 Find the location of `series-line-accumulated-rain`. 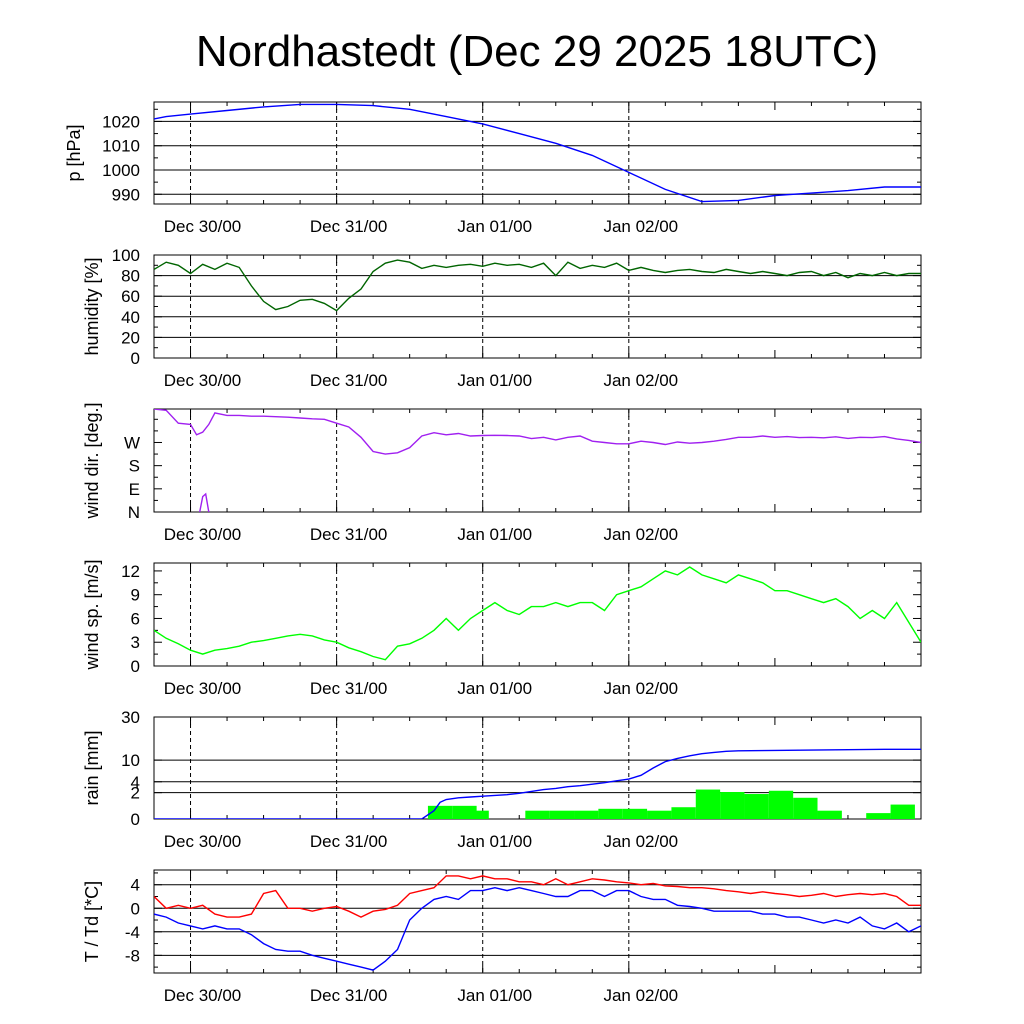

series-line-accumulated-rain is located at coordinates (537, 783).